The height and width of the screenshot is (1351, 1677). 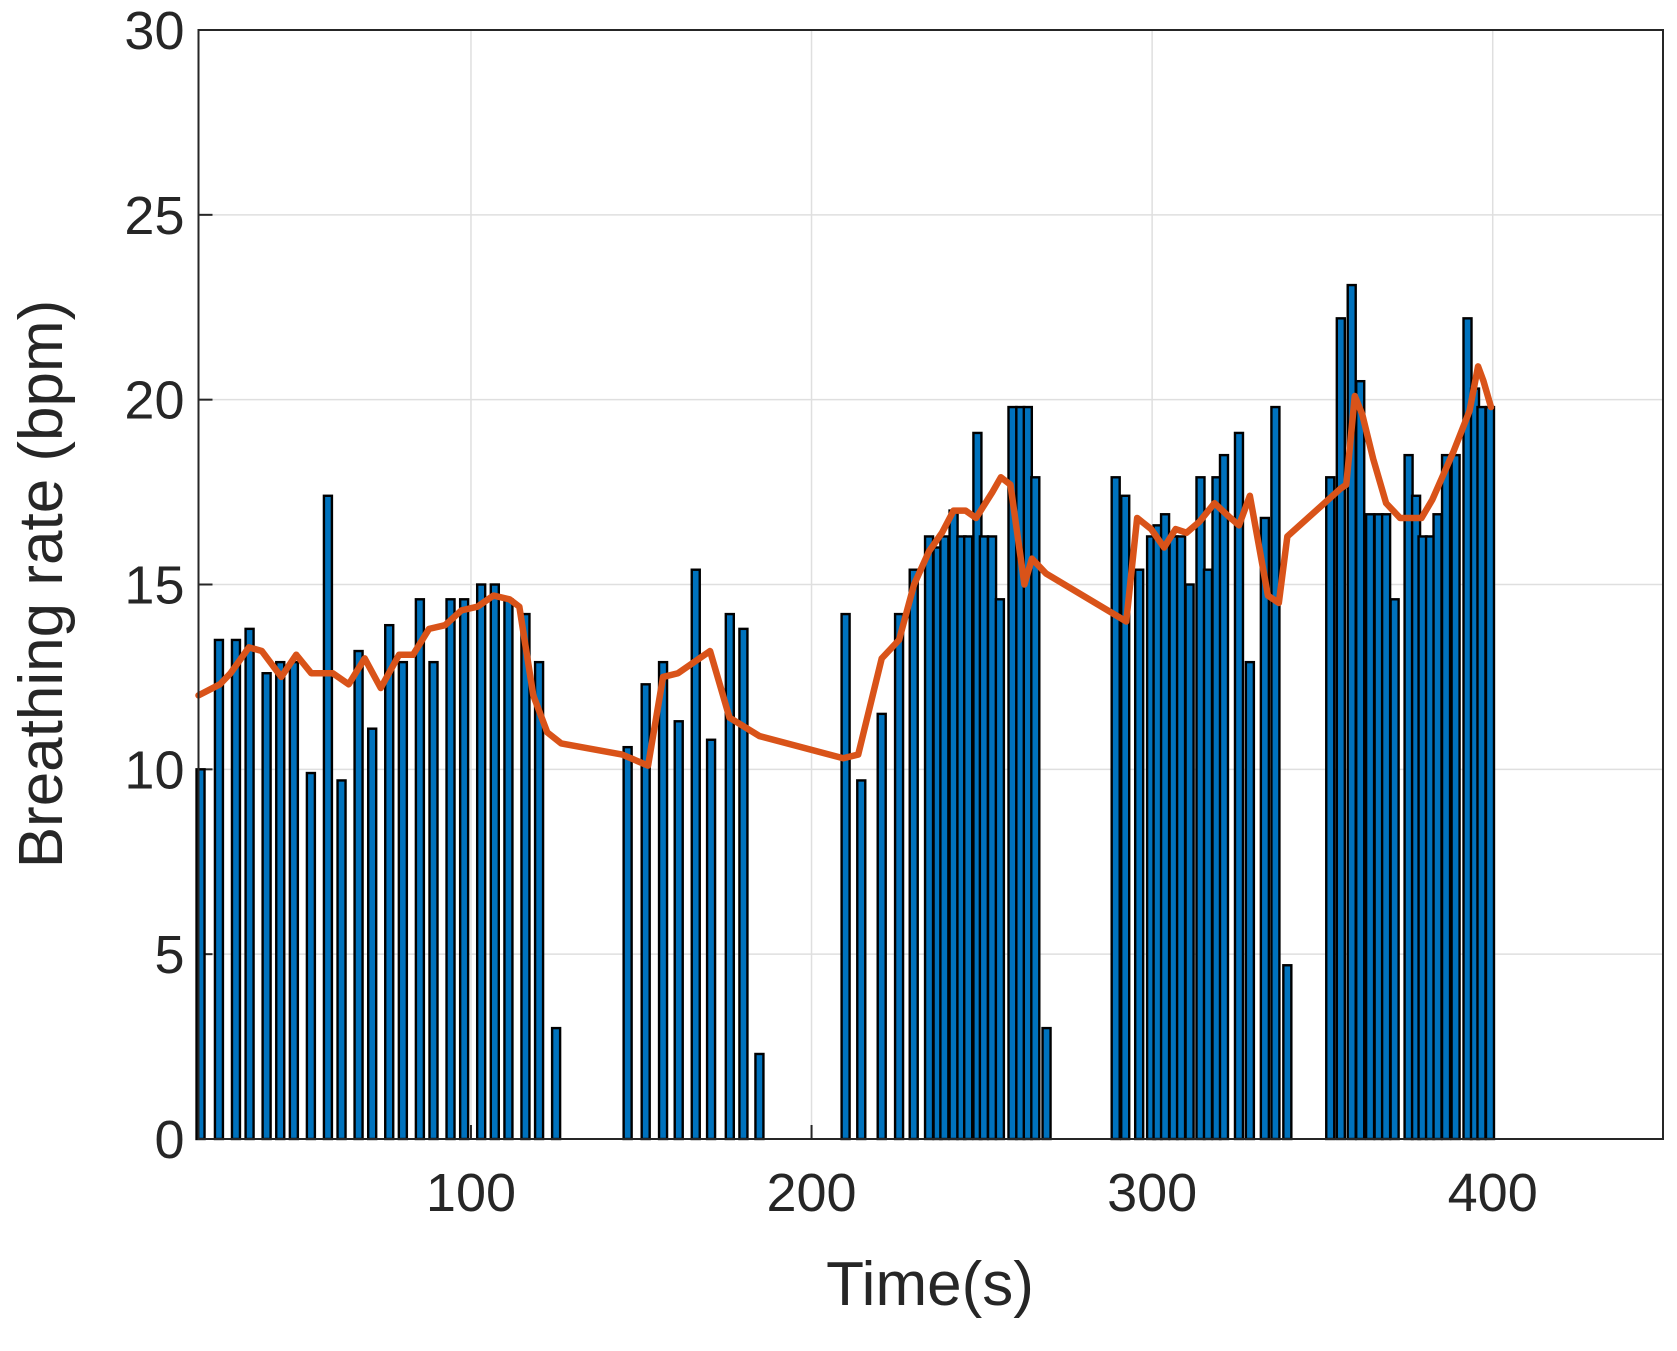 What do you see at coordinates (930, 1284) in the screenshot?
I see `x-axis-label: Time(s)` at bounding box center [930, 1284].